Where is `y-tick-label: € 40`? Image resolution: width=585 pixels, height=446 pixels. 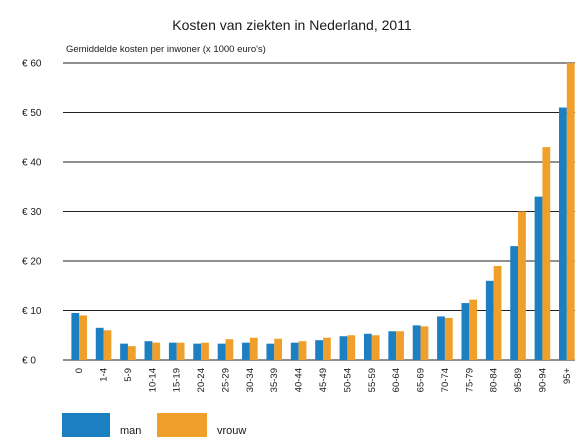 y-tick-label: € 40 is located at coordinates (32, 163).